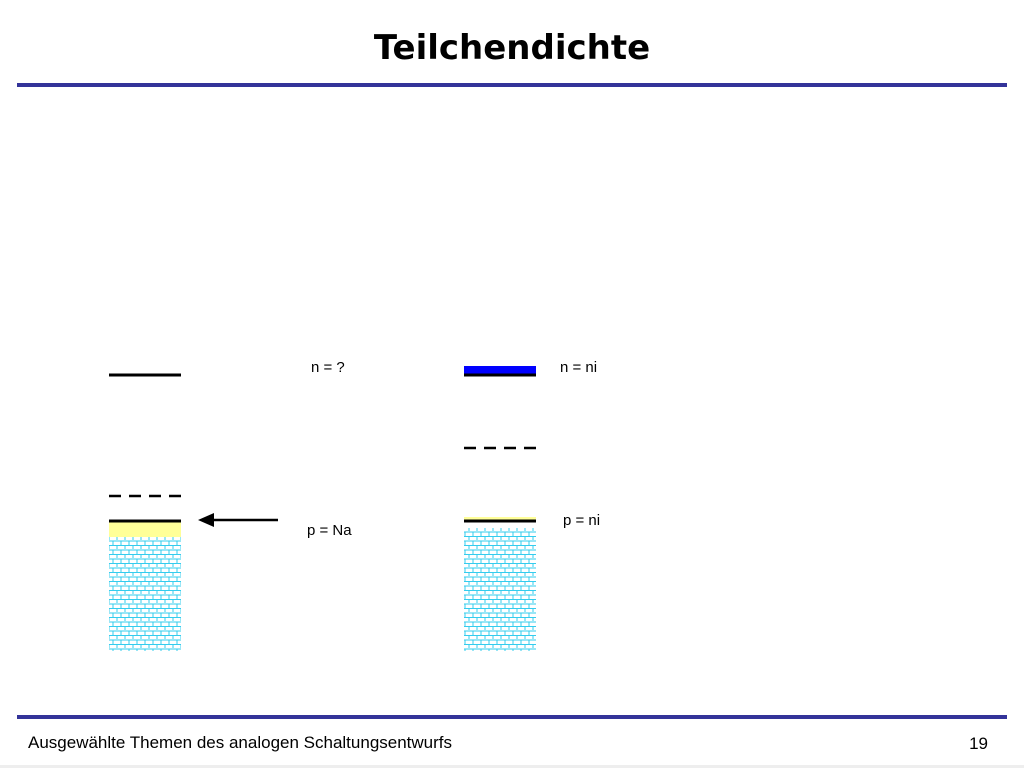  What do you see at coordinates (500, 370) in the screenshot?
I see `right-blue-band` at bounding box center [500, 370].